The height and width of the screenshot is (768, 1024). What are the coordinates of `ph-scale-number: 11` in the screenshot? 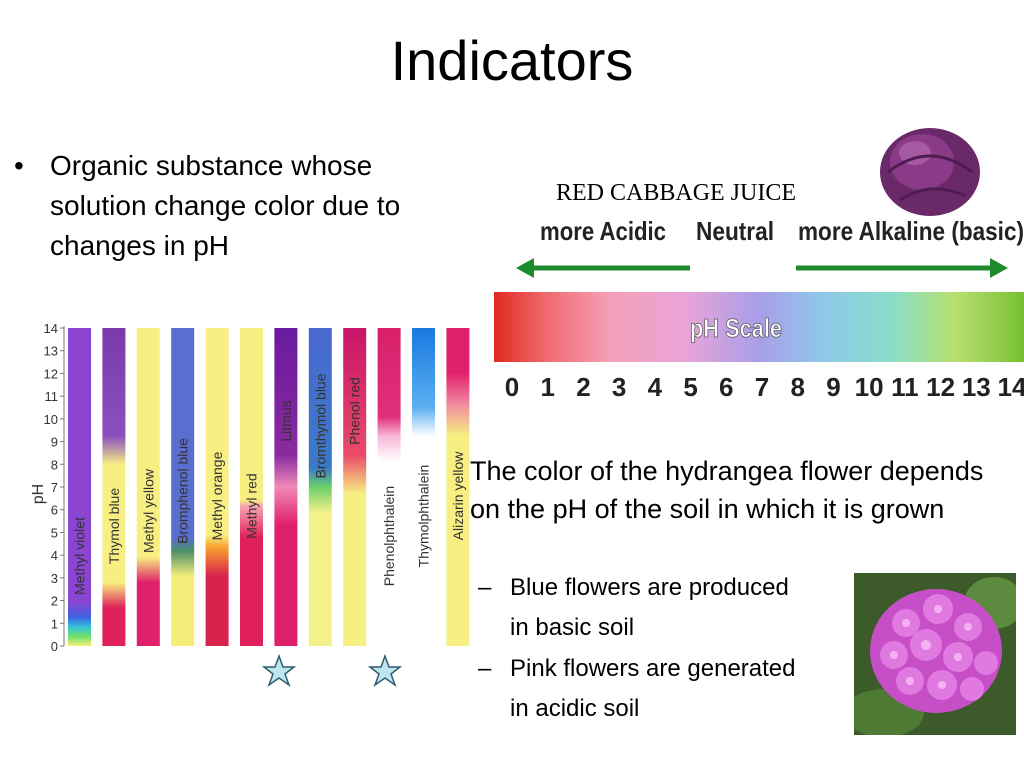 It's located at (905, 387).